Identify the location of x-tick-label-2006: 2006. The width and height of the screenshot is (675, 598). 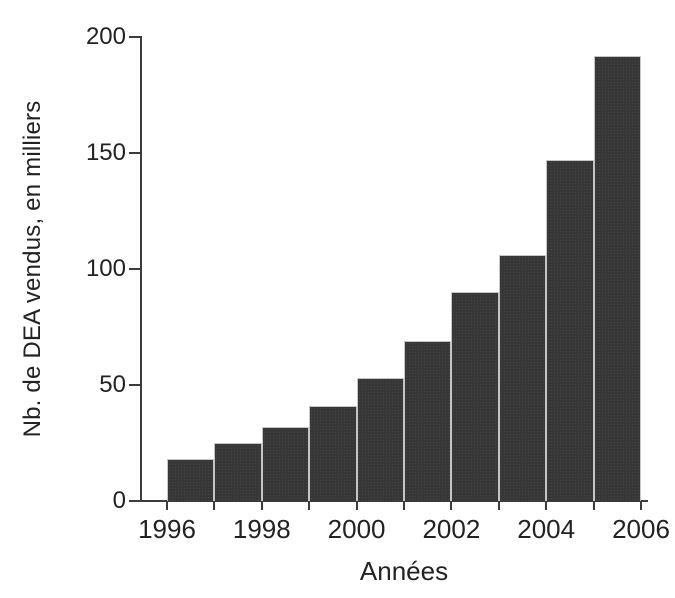
(641, 529).